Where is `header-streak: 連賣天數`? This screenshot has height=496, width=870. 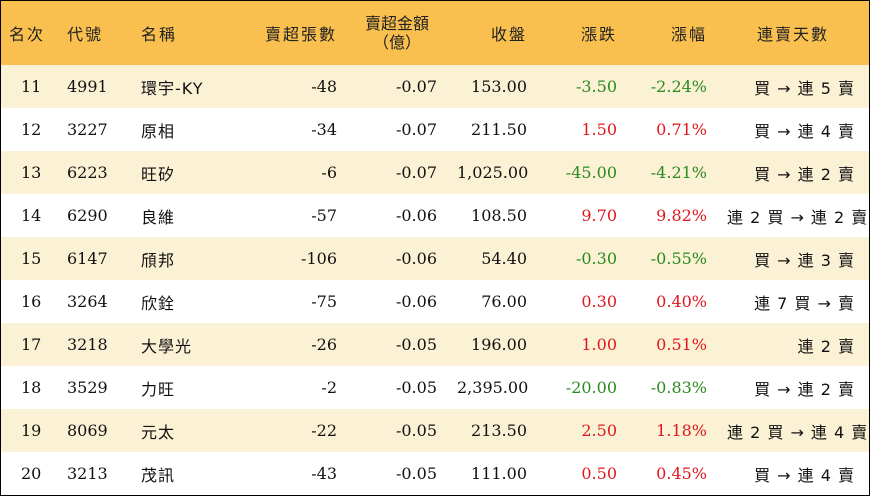 header-streak: 連賣天數 is located at coordinates (792, 34).